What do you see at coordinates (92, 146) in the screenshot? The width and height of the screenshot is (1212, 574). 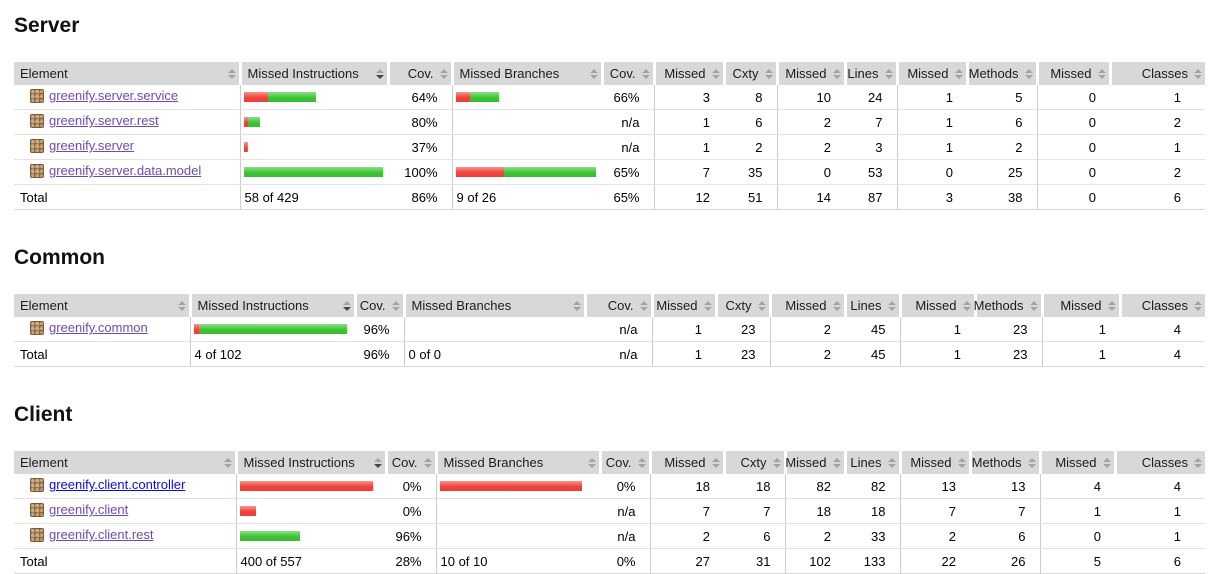 I see `package-link: greenify.server` at bounding box center [92, 146].